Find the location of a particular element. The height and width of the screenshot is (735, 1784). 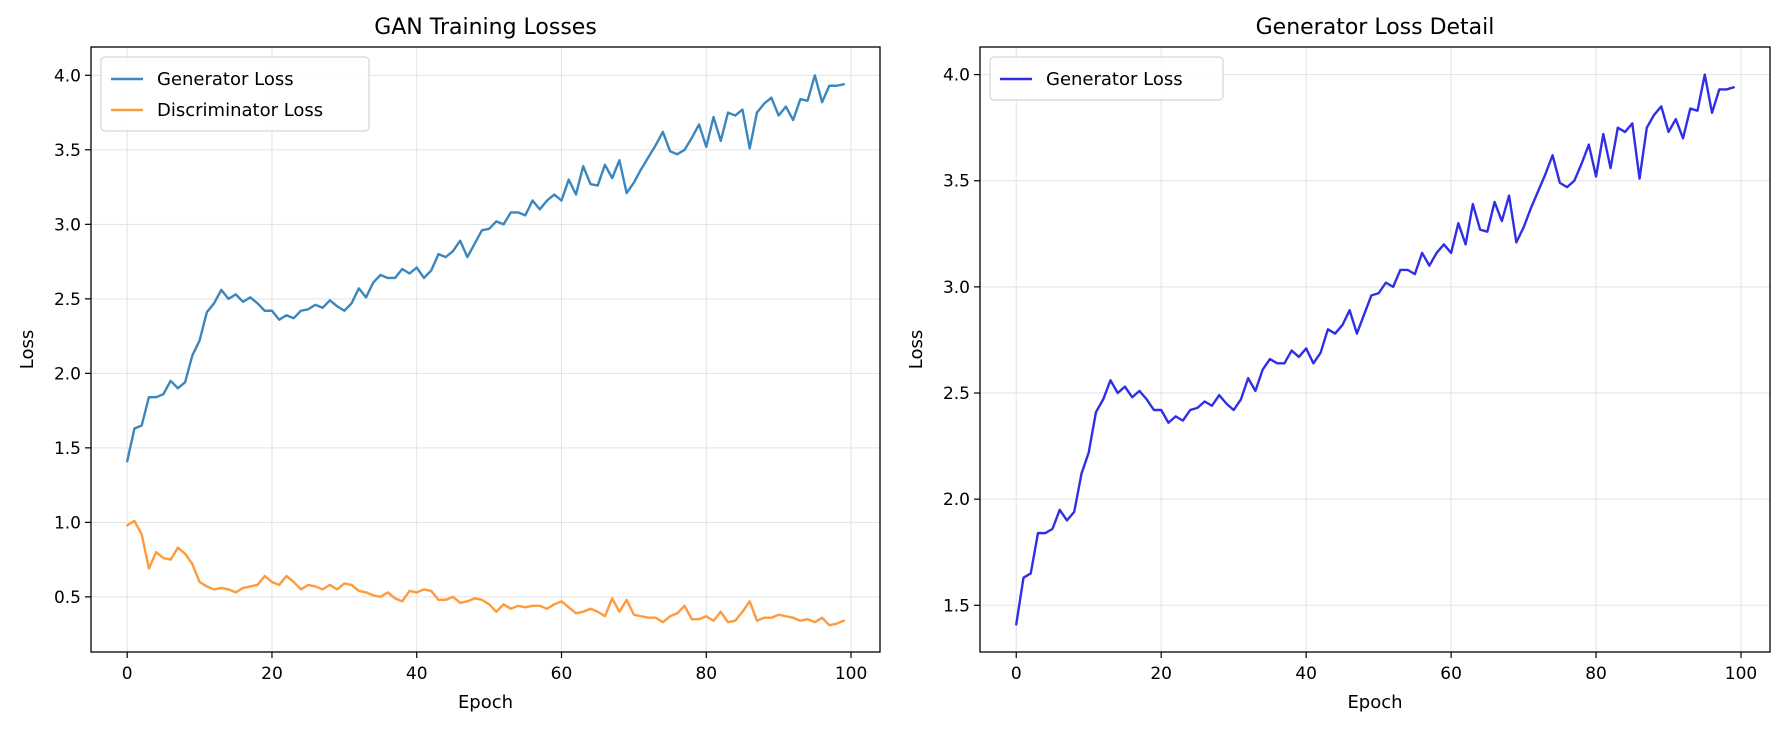

legend: Generator Loss Discriminator Loss is located at coordinates (235, 94).